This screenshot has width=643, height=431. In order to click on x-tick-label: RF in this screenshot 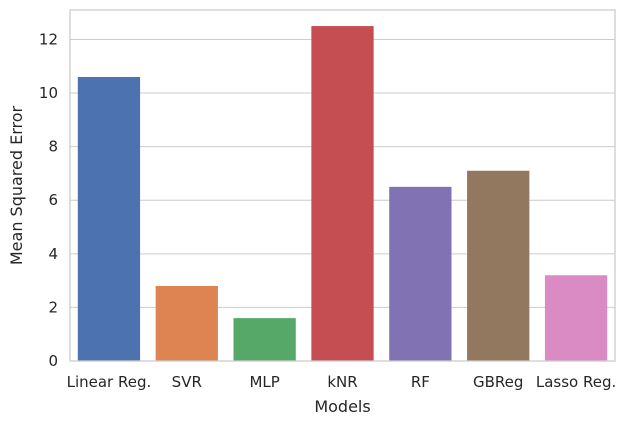, I will do `click(420, 382)`.